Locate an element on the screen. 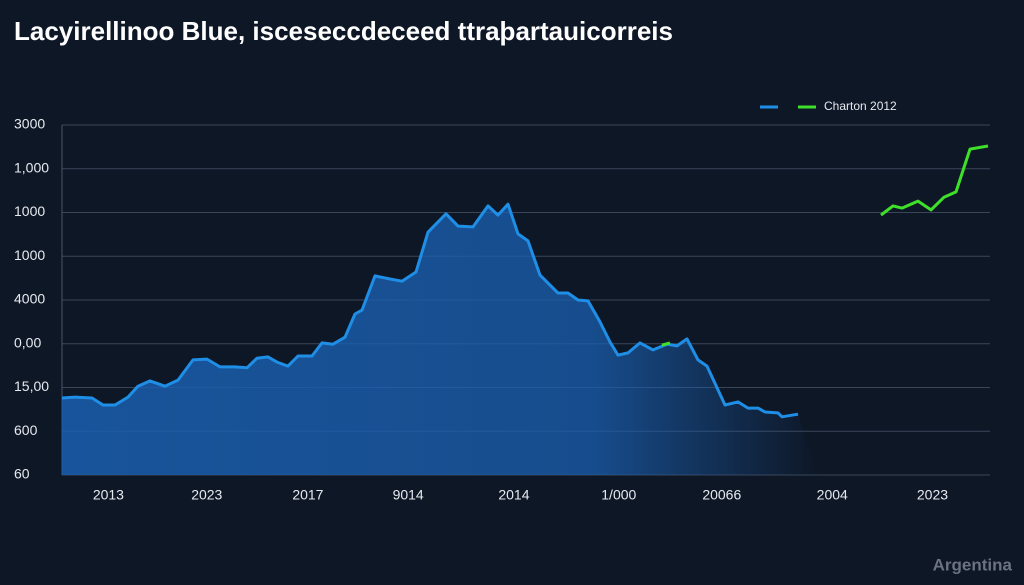 This screenshot has height=585, width=1024. y-tick-label: 4000 is located at coordinates (29, 299).